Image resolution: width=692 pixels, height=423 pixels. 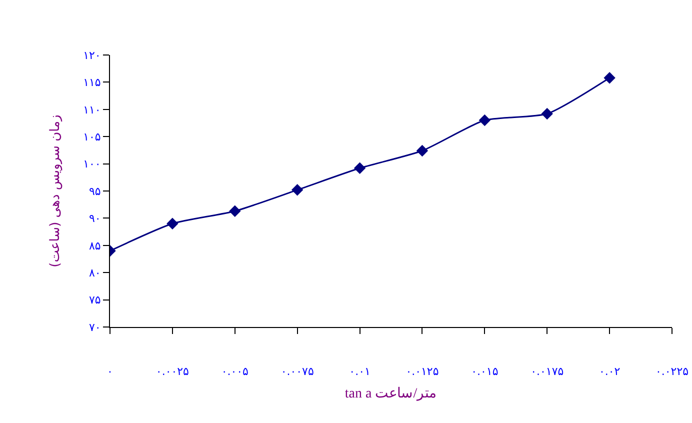 I want to click on y-tick-label: ۸۵, so click(x=94, y=245).